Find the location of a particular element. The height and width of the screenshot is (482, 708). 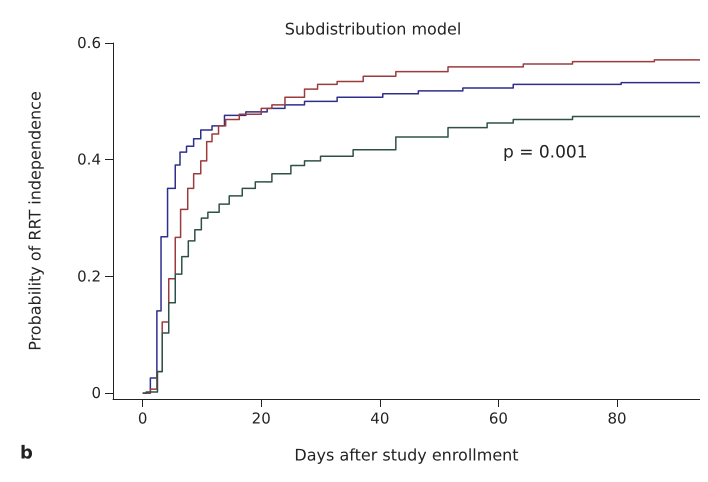

x-tick-label: 40 is located at coordinates (380, 419).